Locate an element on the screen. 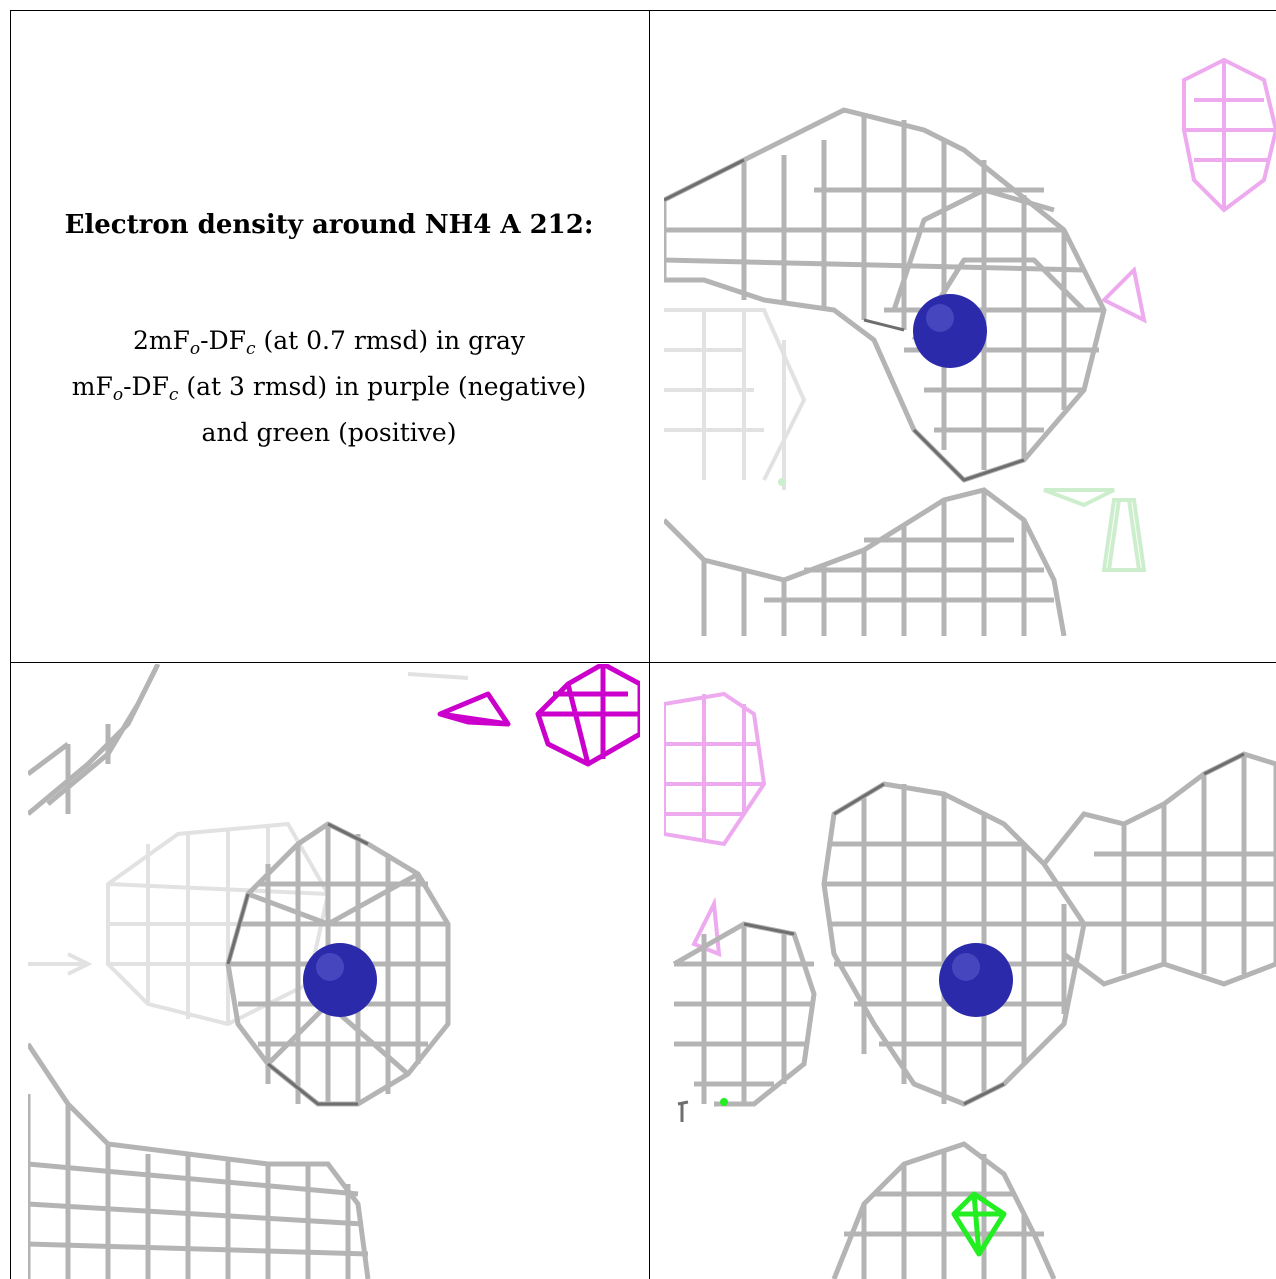 Image resolution: width=1276 pixels, height=1279 pixels. gray-mesh-upper is located at coordinates (885, 295).